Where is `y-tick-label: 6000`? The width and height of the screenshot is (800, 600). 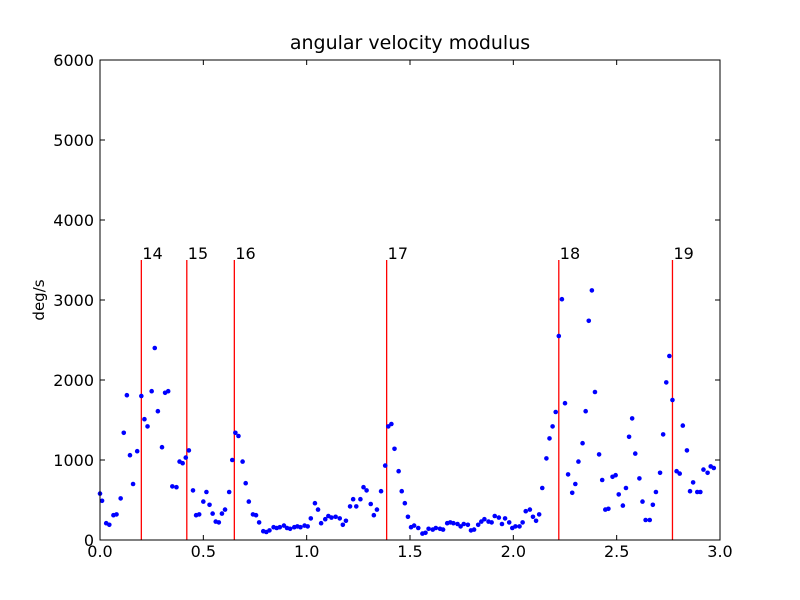 y-tick-label: 6000 is located at coordinates (73, 60).